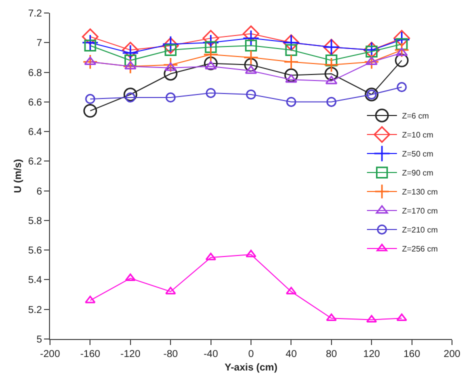 This screenshot has width=469, height=379. I want to click on legend-label: Z=256 cm, so click(420, 249).